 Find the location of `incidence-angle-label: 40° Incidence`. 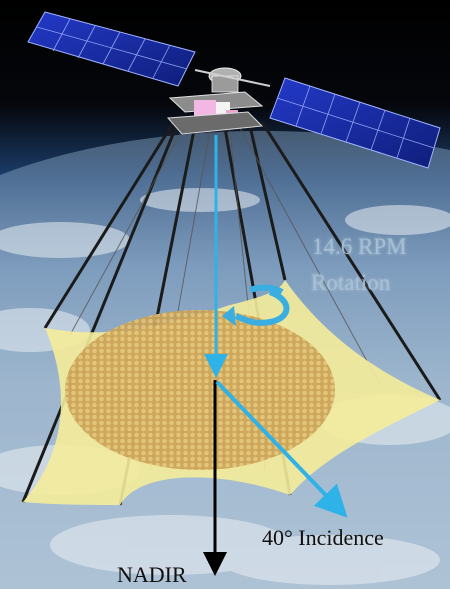

incidence-angle-label: 40° Incidence is located at coordinates (323, 537).